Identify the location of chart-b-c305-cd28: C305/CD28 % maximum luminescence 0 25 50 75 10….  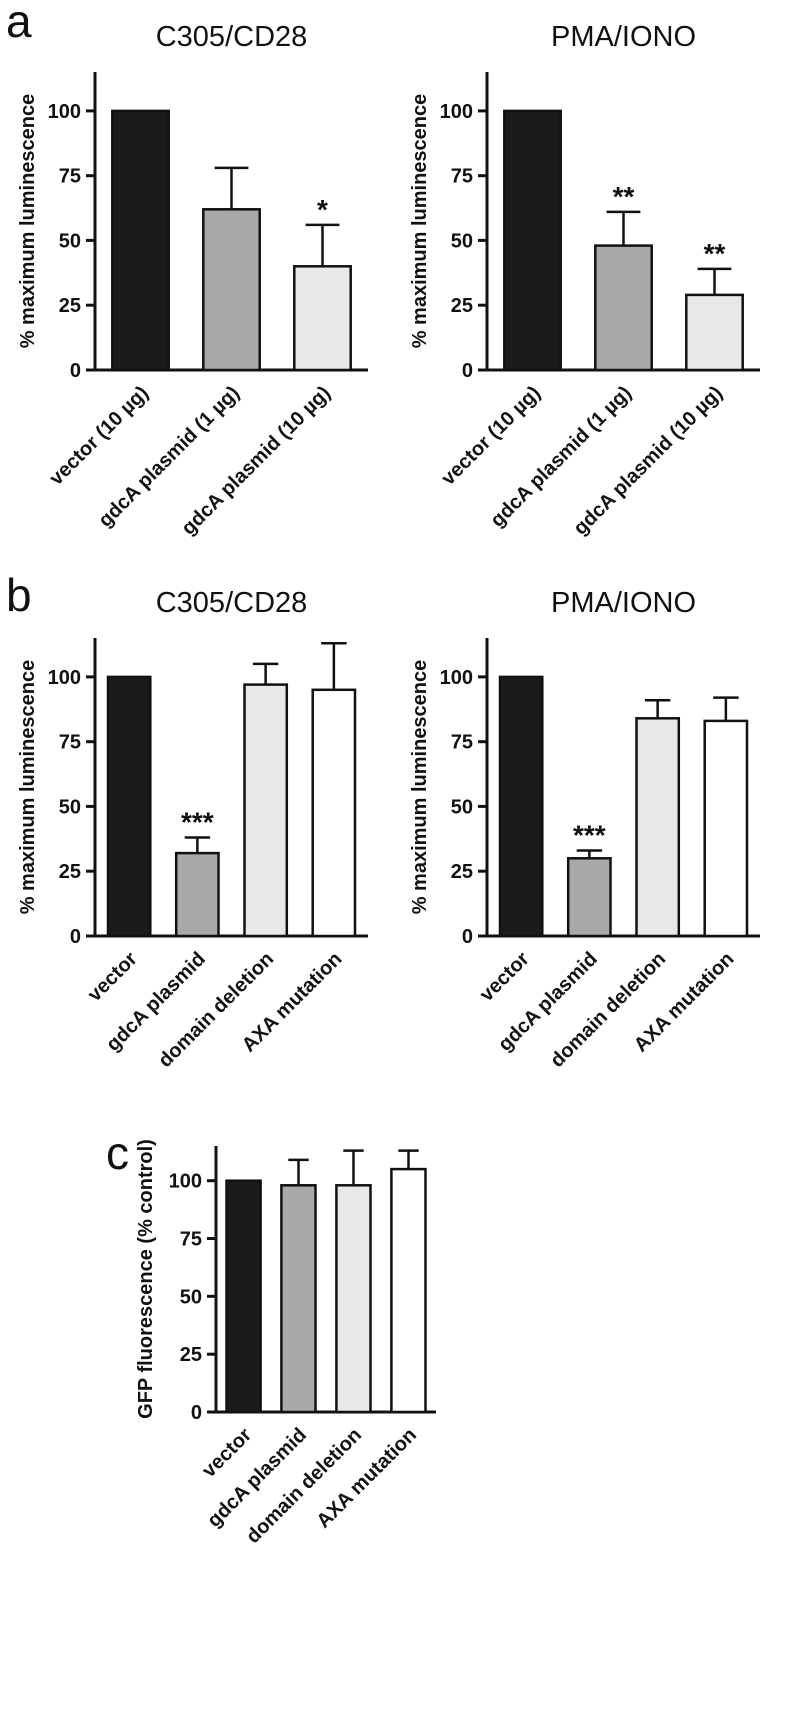
(197, 844).